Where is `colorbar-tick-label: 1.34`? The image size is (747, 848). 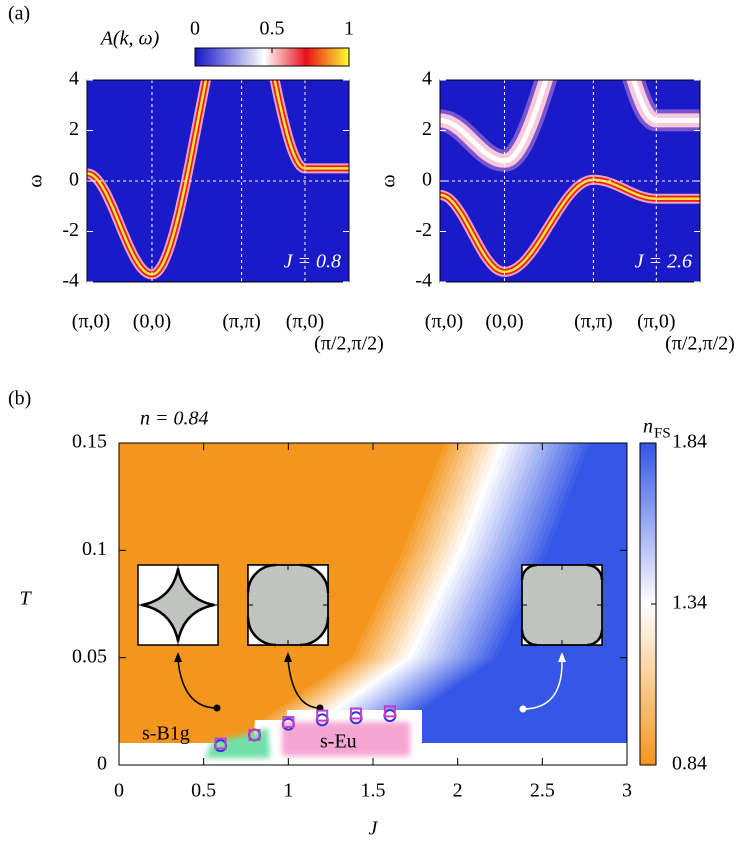
colorbar-tick-label: 1.34 is located at coordinates (689, 603).